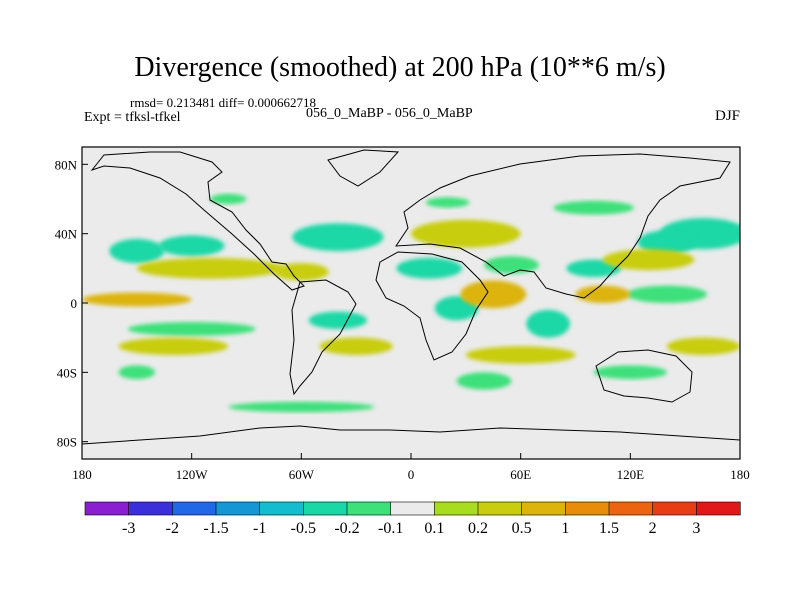  Describe the element at coordinates (411, 474) in the screenshot. I see `x-tick-label: 0` at that location.